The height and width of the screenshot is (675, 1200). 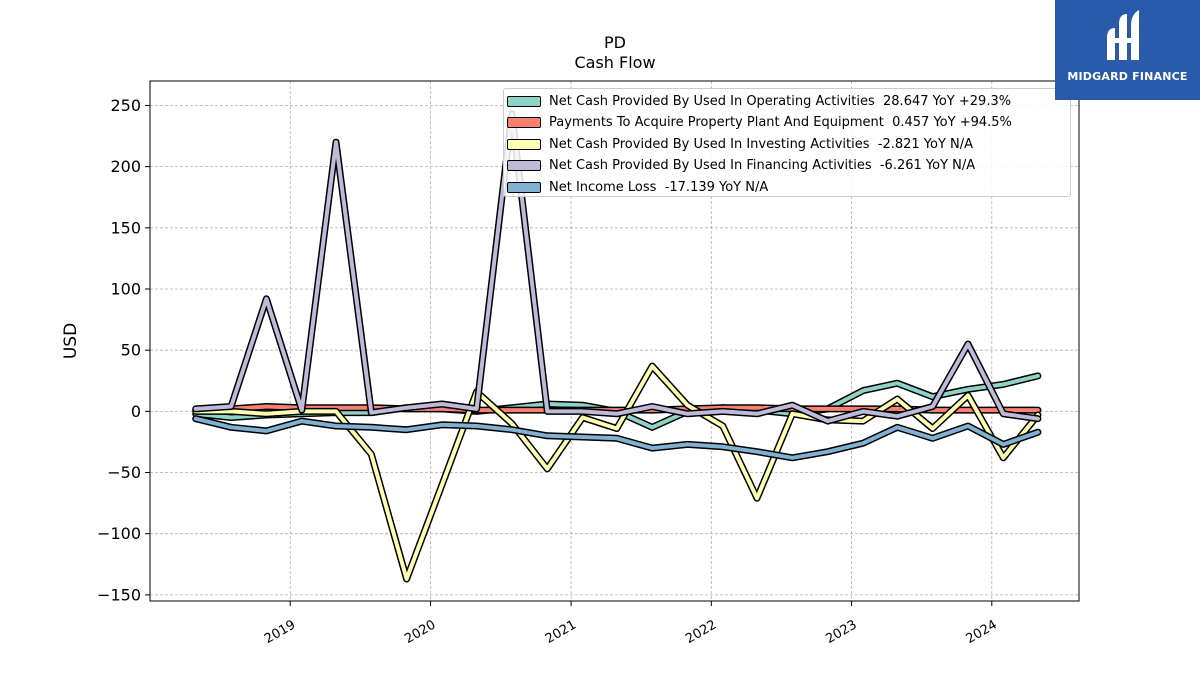 What do you see at coordinates (119, 533) in the screenshot?
I see `y-tick-label: −100` at bounding box center [119, 533].